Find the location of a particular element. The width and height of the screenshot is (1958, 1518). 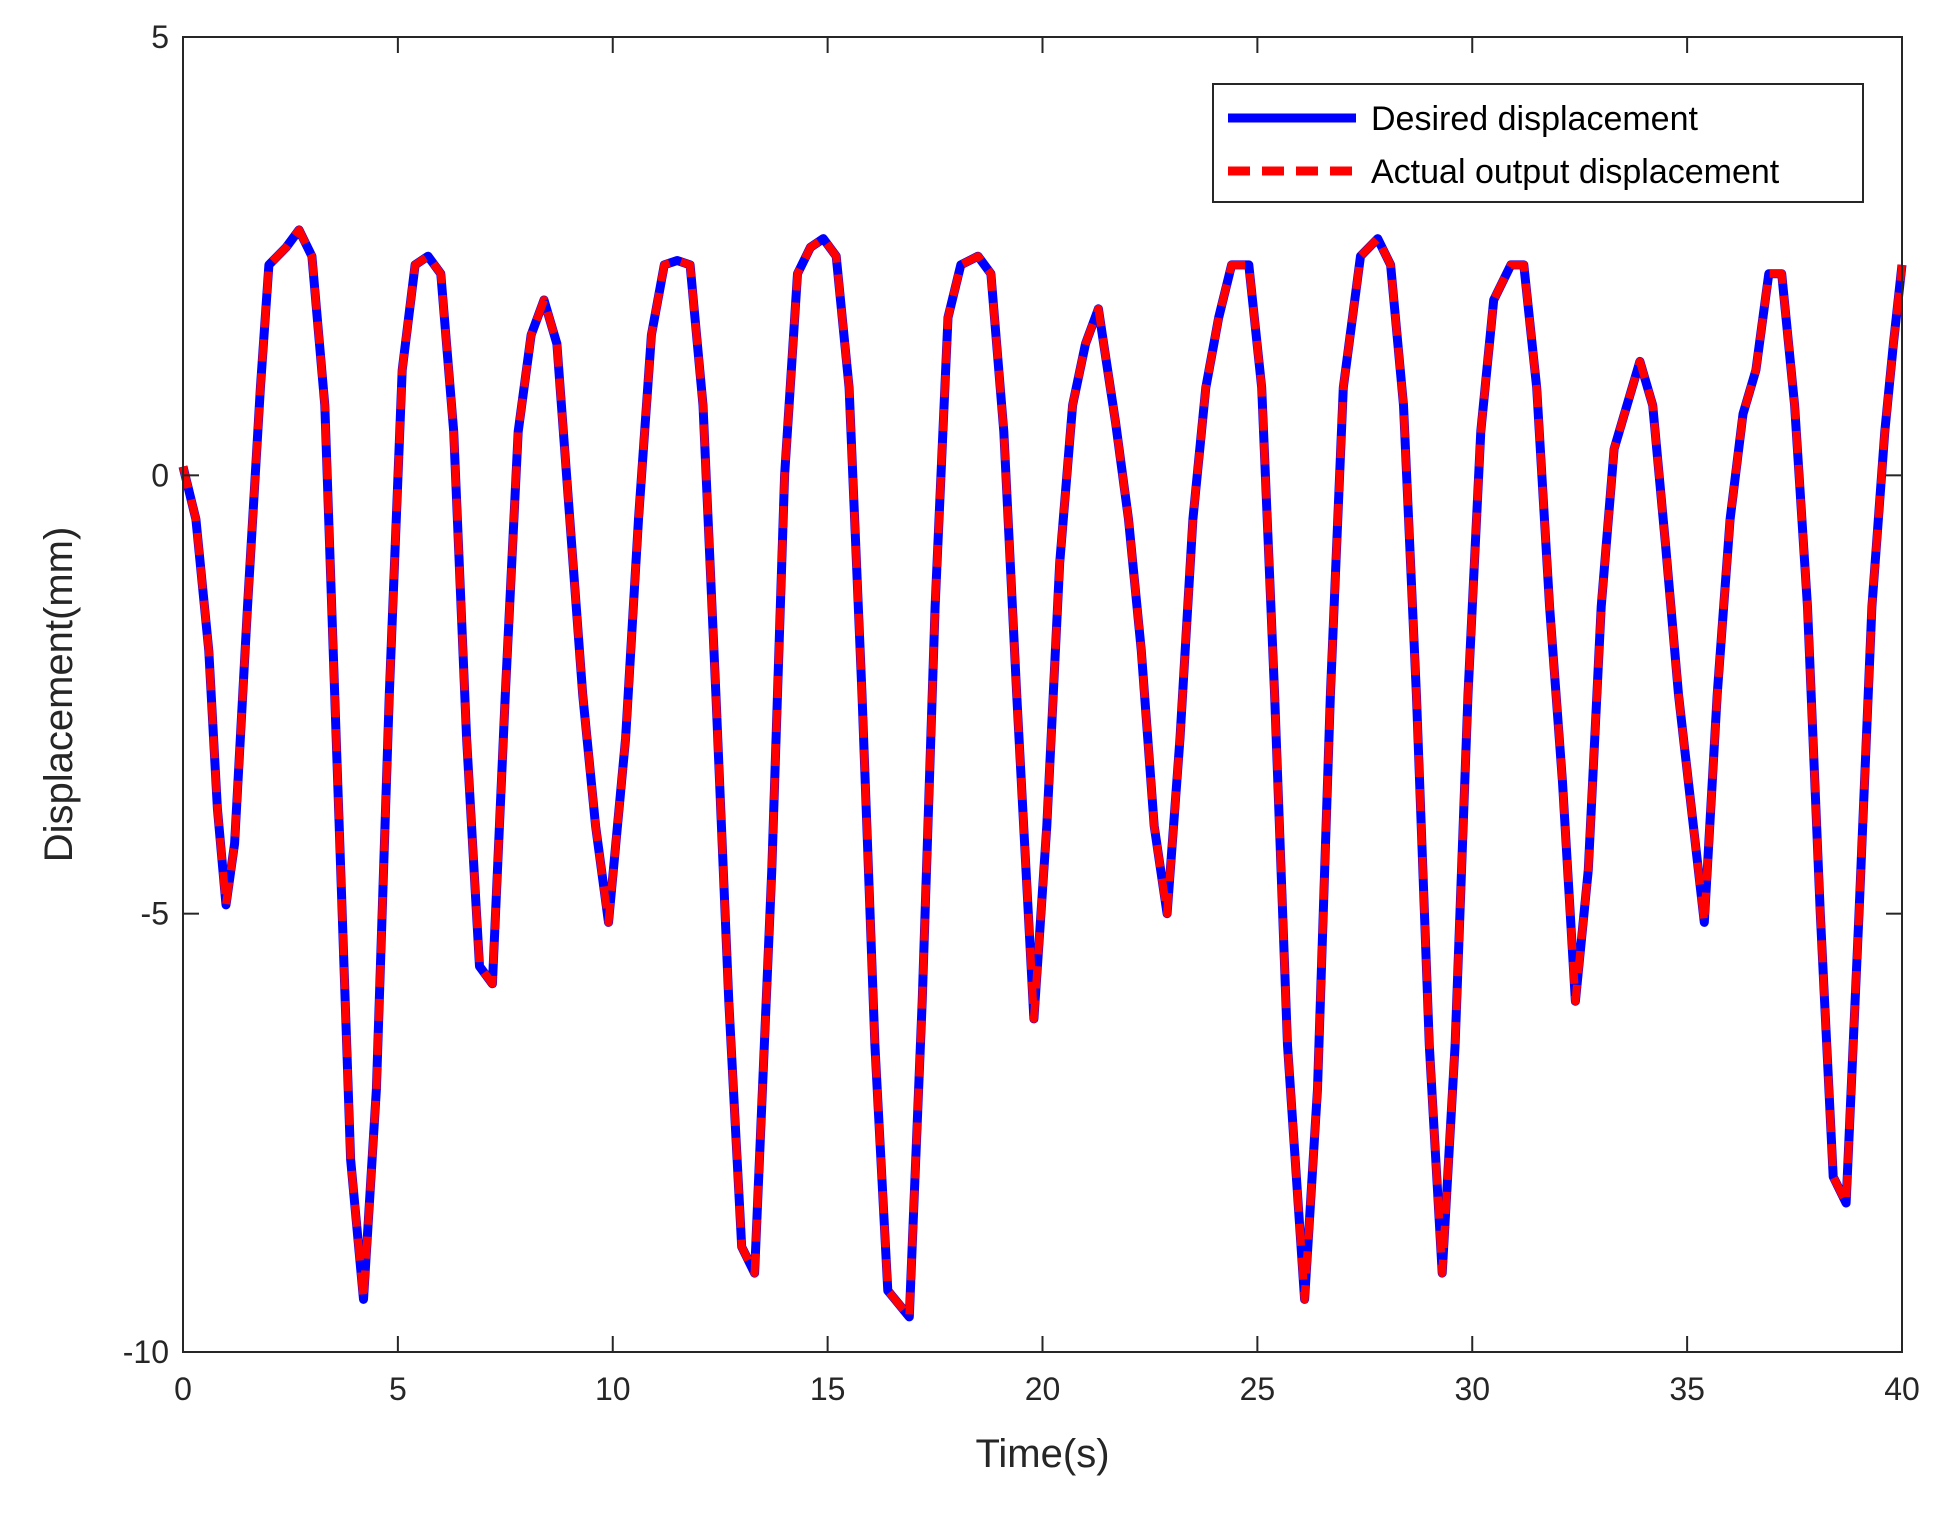

legend-label-actual: Actual output displacement is located at coordinates (1575, 172).